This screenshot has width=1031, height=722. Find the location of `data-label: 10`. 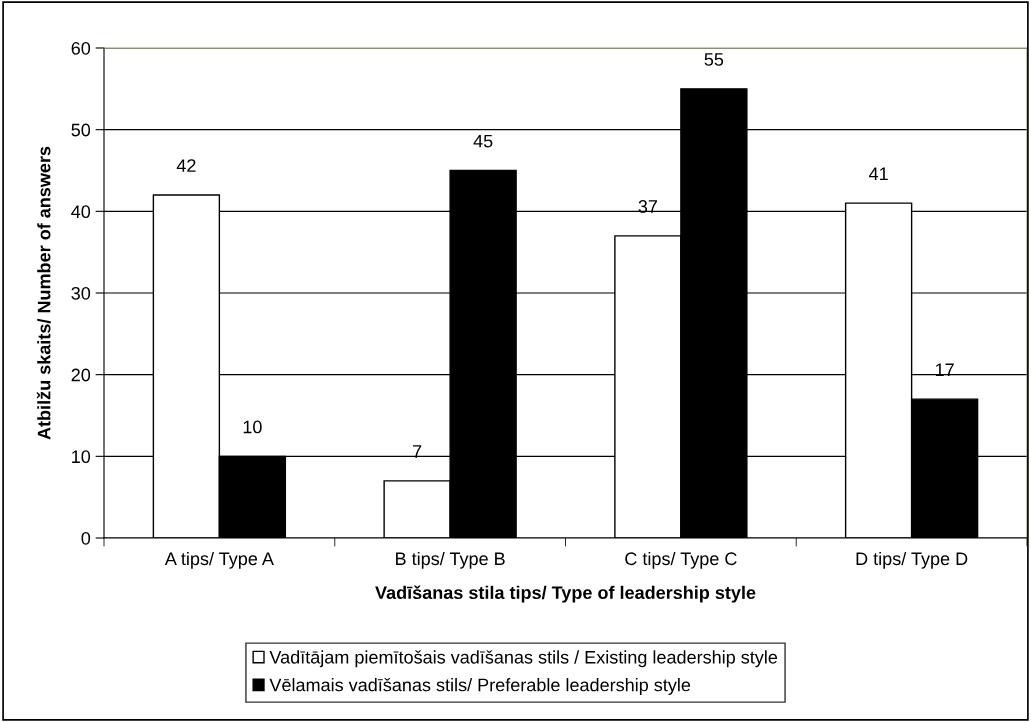

data-label: 10 is located at coordinates (252, 427).